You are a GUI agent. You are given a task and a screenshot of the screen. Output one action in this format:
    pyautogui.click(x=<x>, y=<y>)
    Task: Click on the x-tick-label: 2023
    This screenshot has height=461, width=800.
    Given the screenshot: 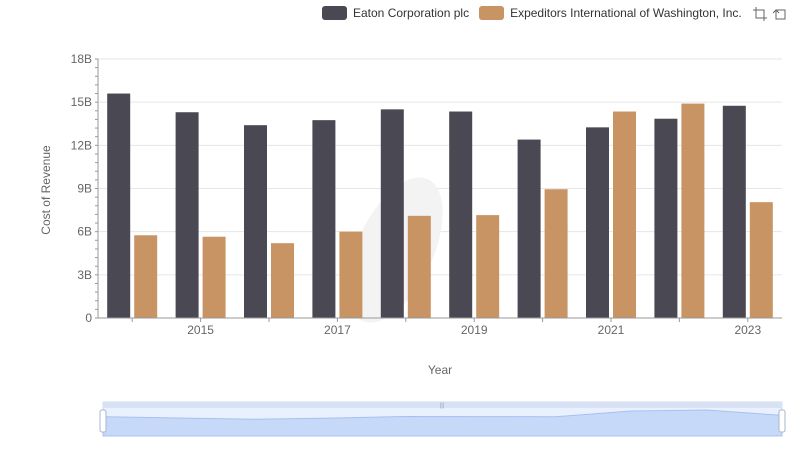 What is the action you would take?
    pyautogui.click(x=747, y=330)
    